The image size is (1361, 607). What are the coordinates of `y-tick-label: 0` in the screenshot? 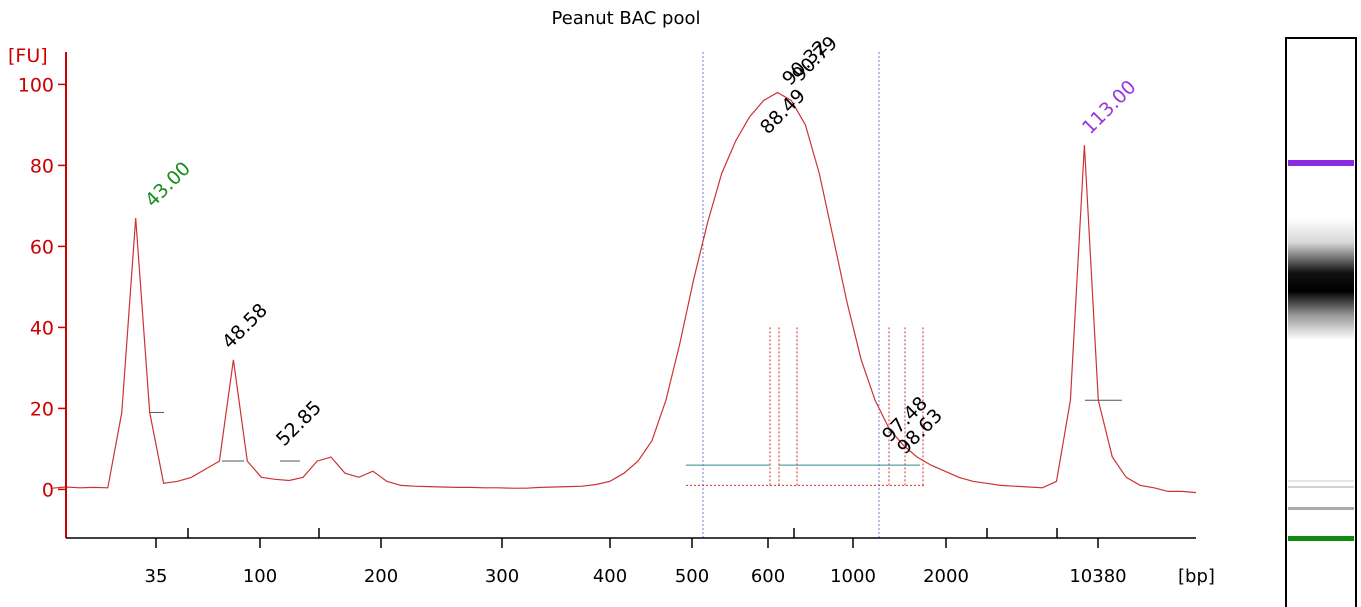 It's located at (48, 490).